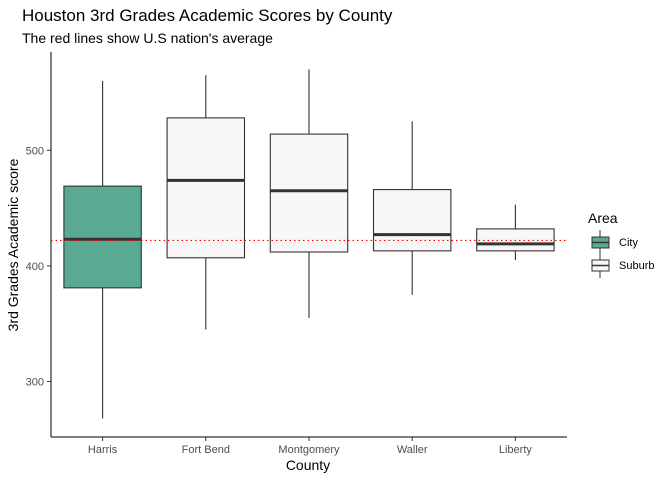 This screenshot has height=480, width=672. I want to click on x-tick-label-liberty: Liberty, so click(516, 450).